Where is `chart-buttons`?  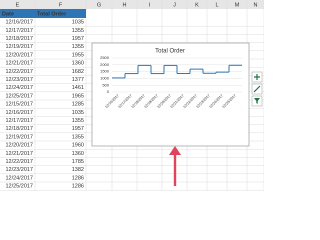
chart-buttons is located at coordinates (257, 89).